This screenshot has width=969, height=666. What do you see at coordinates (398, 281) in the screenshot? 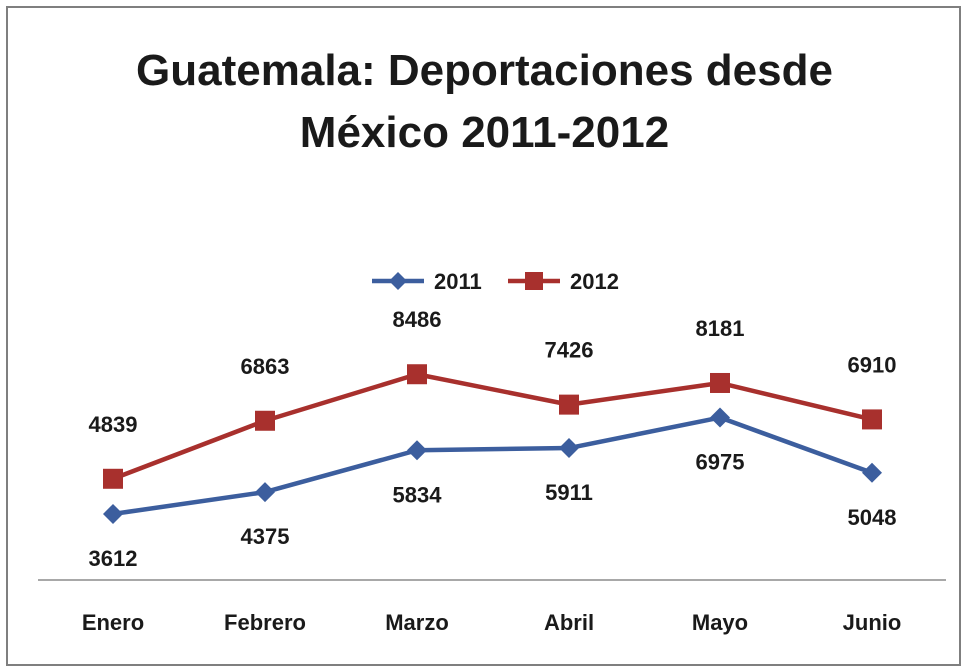
I see `legend-marker-2011` at bounding box center [398, 281].